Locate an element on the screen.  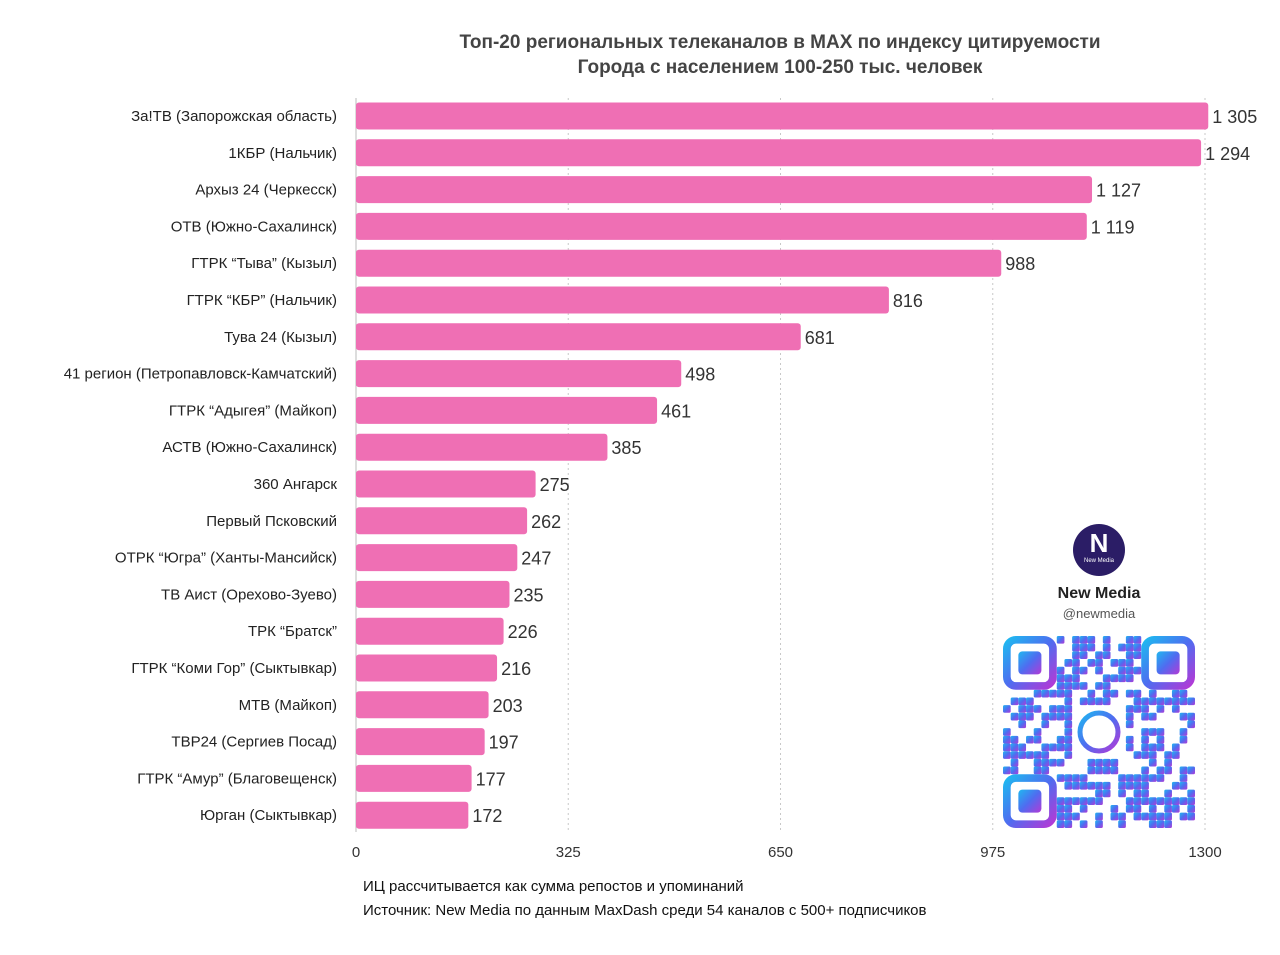
category-label: АСТВ (Южно-Сахалинск) is located at coordinates (249, 447).